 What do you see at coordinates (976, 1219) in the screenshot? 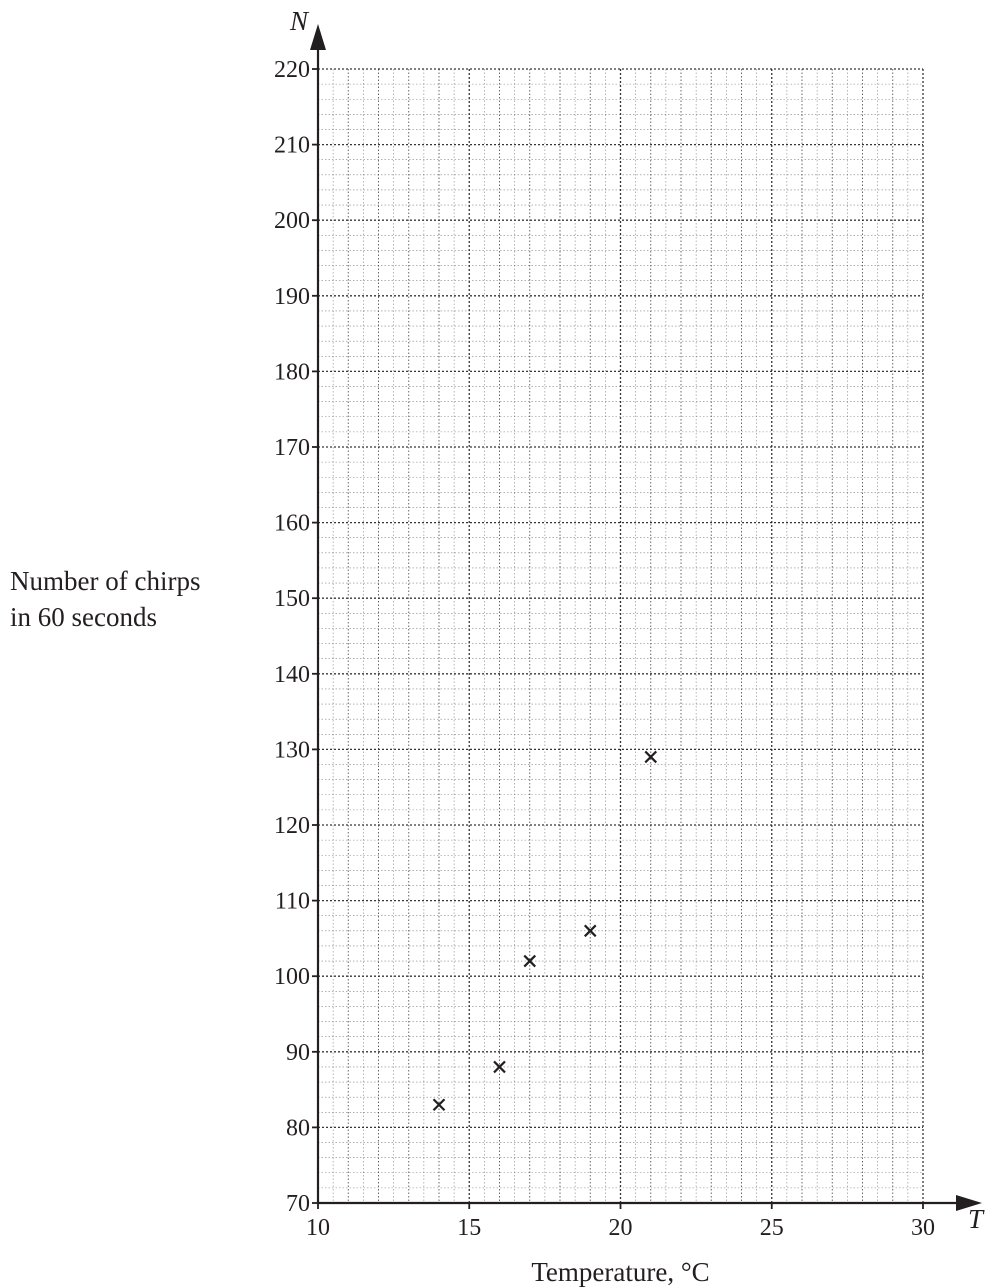
I see `x-axis-letter: T` at bounding box center [976, 1219].